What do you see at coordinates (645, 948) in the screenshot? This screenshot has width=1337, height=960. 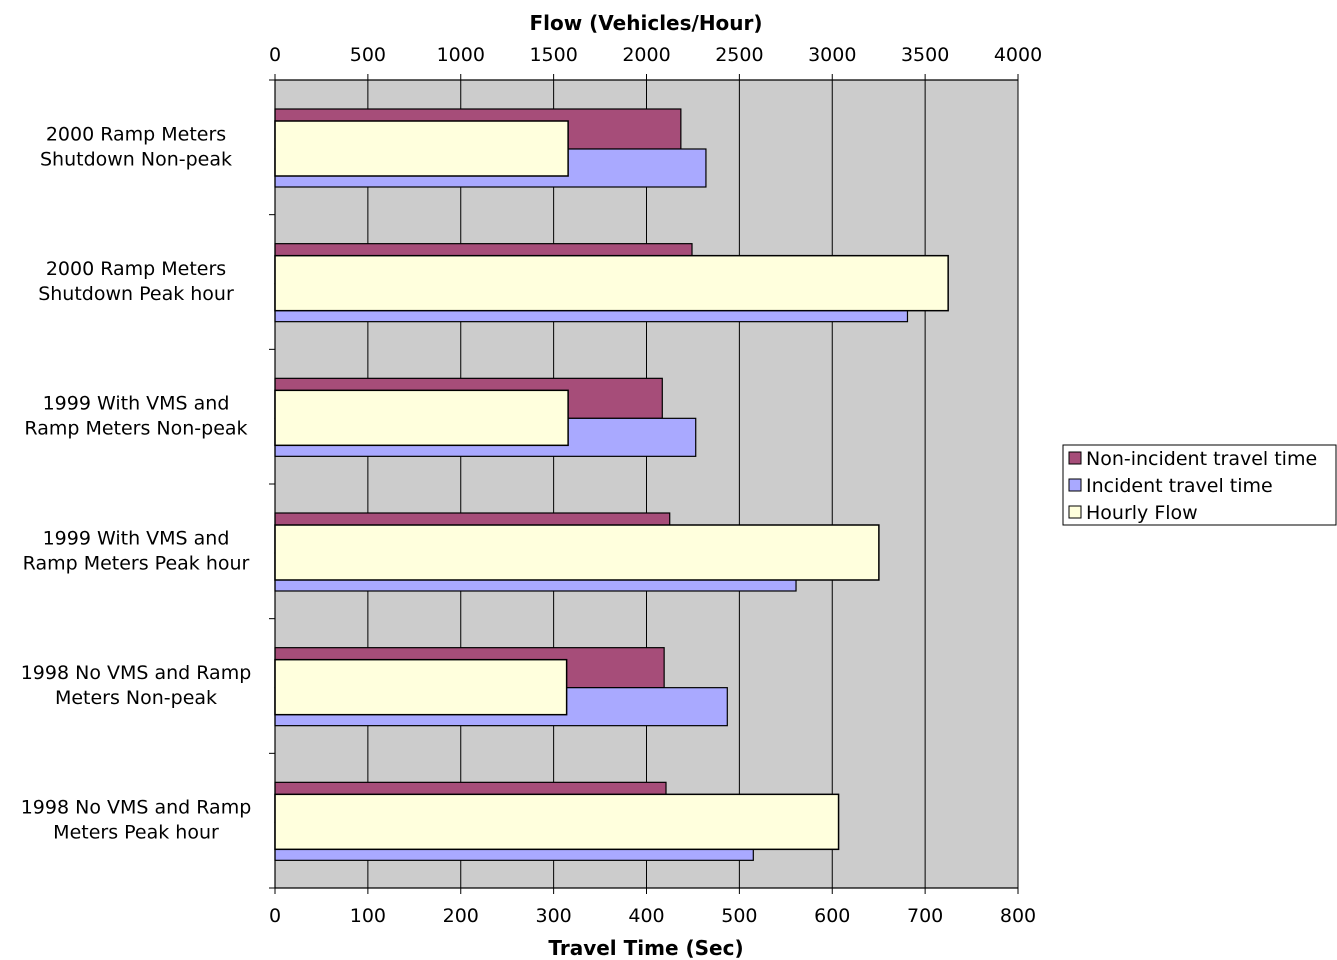 I see `bottom-axis-title: Travel Time (Sec)` at bounding box center [645, 948].